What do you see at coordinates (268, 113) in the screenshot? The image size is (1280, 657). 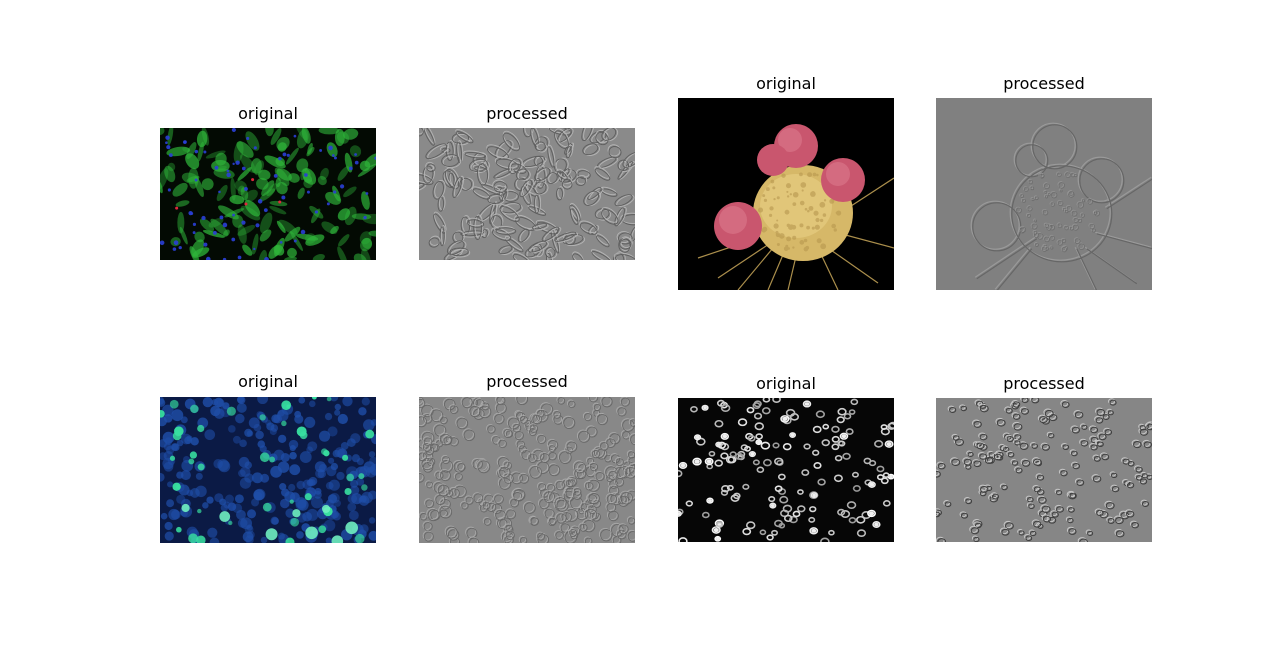 I see `panel-title-original-1: original` at bounding box center [268, 113].